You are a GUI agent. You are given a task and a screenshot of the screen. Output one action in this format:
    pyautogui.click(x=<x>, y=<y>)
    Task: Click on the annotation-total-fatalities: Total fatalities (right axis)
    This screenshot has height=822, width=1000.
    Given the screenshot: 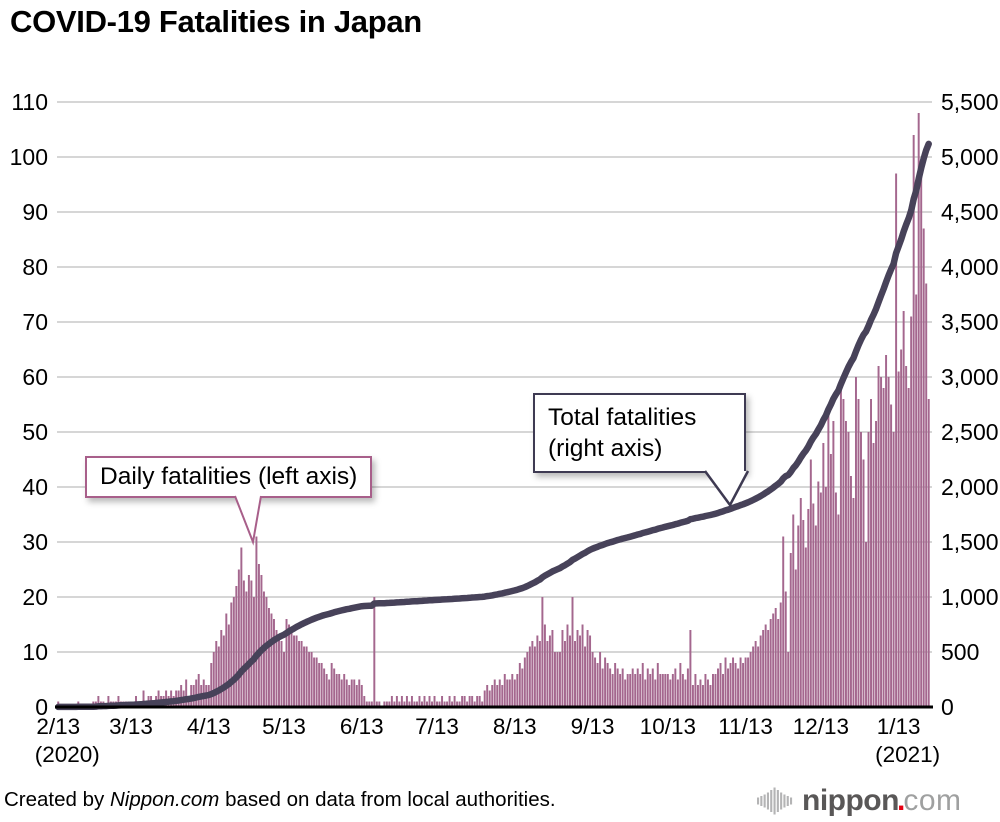 What is the action you would take?
    pyautogui.click(x=639, y=433)
    